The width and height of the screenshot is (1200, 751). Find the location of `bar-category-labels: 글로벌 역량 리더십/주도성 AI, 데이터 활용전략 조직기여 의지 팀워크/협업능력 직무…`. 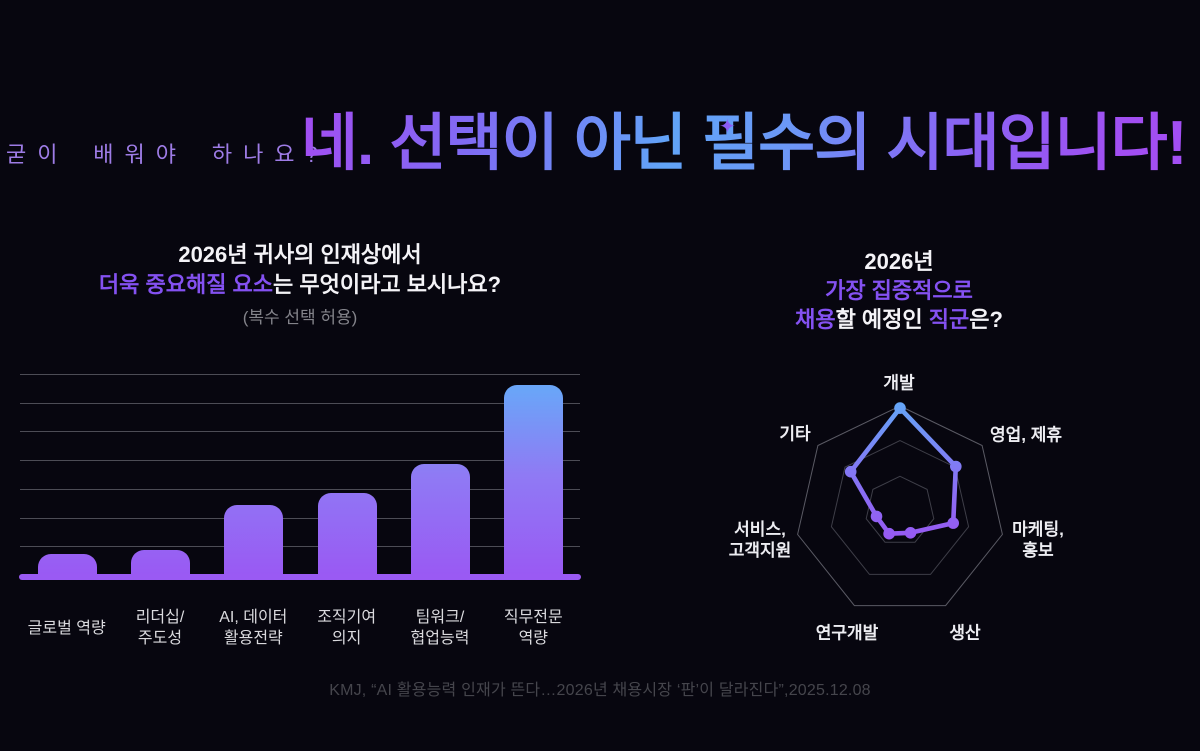

bar-category-labels: 글로벌 역량 리더십/주도성 AI, 데이터 활용전략 조직기여 의지 팀워크/협업능력 직무… is located at coordinates (300, 628).